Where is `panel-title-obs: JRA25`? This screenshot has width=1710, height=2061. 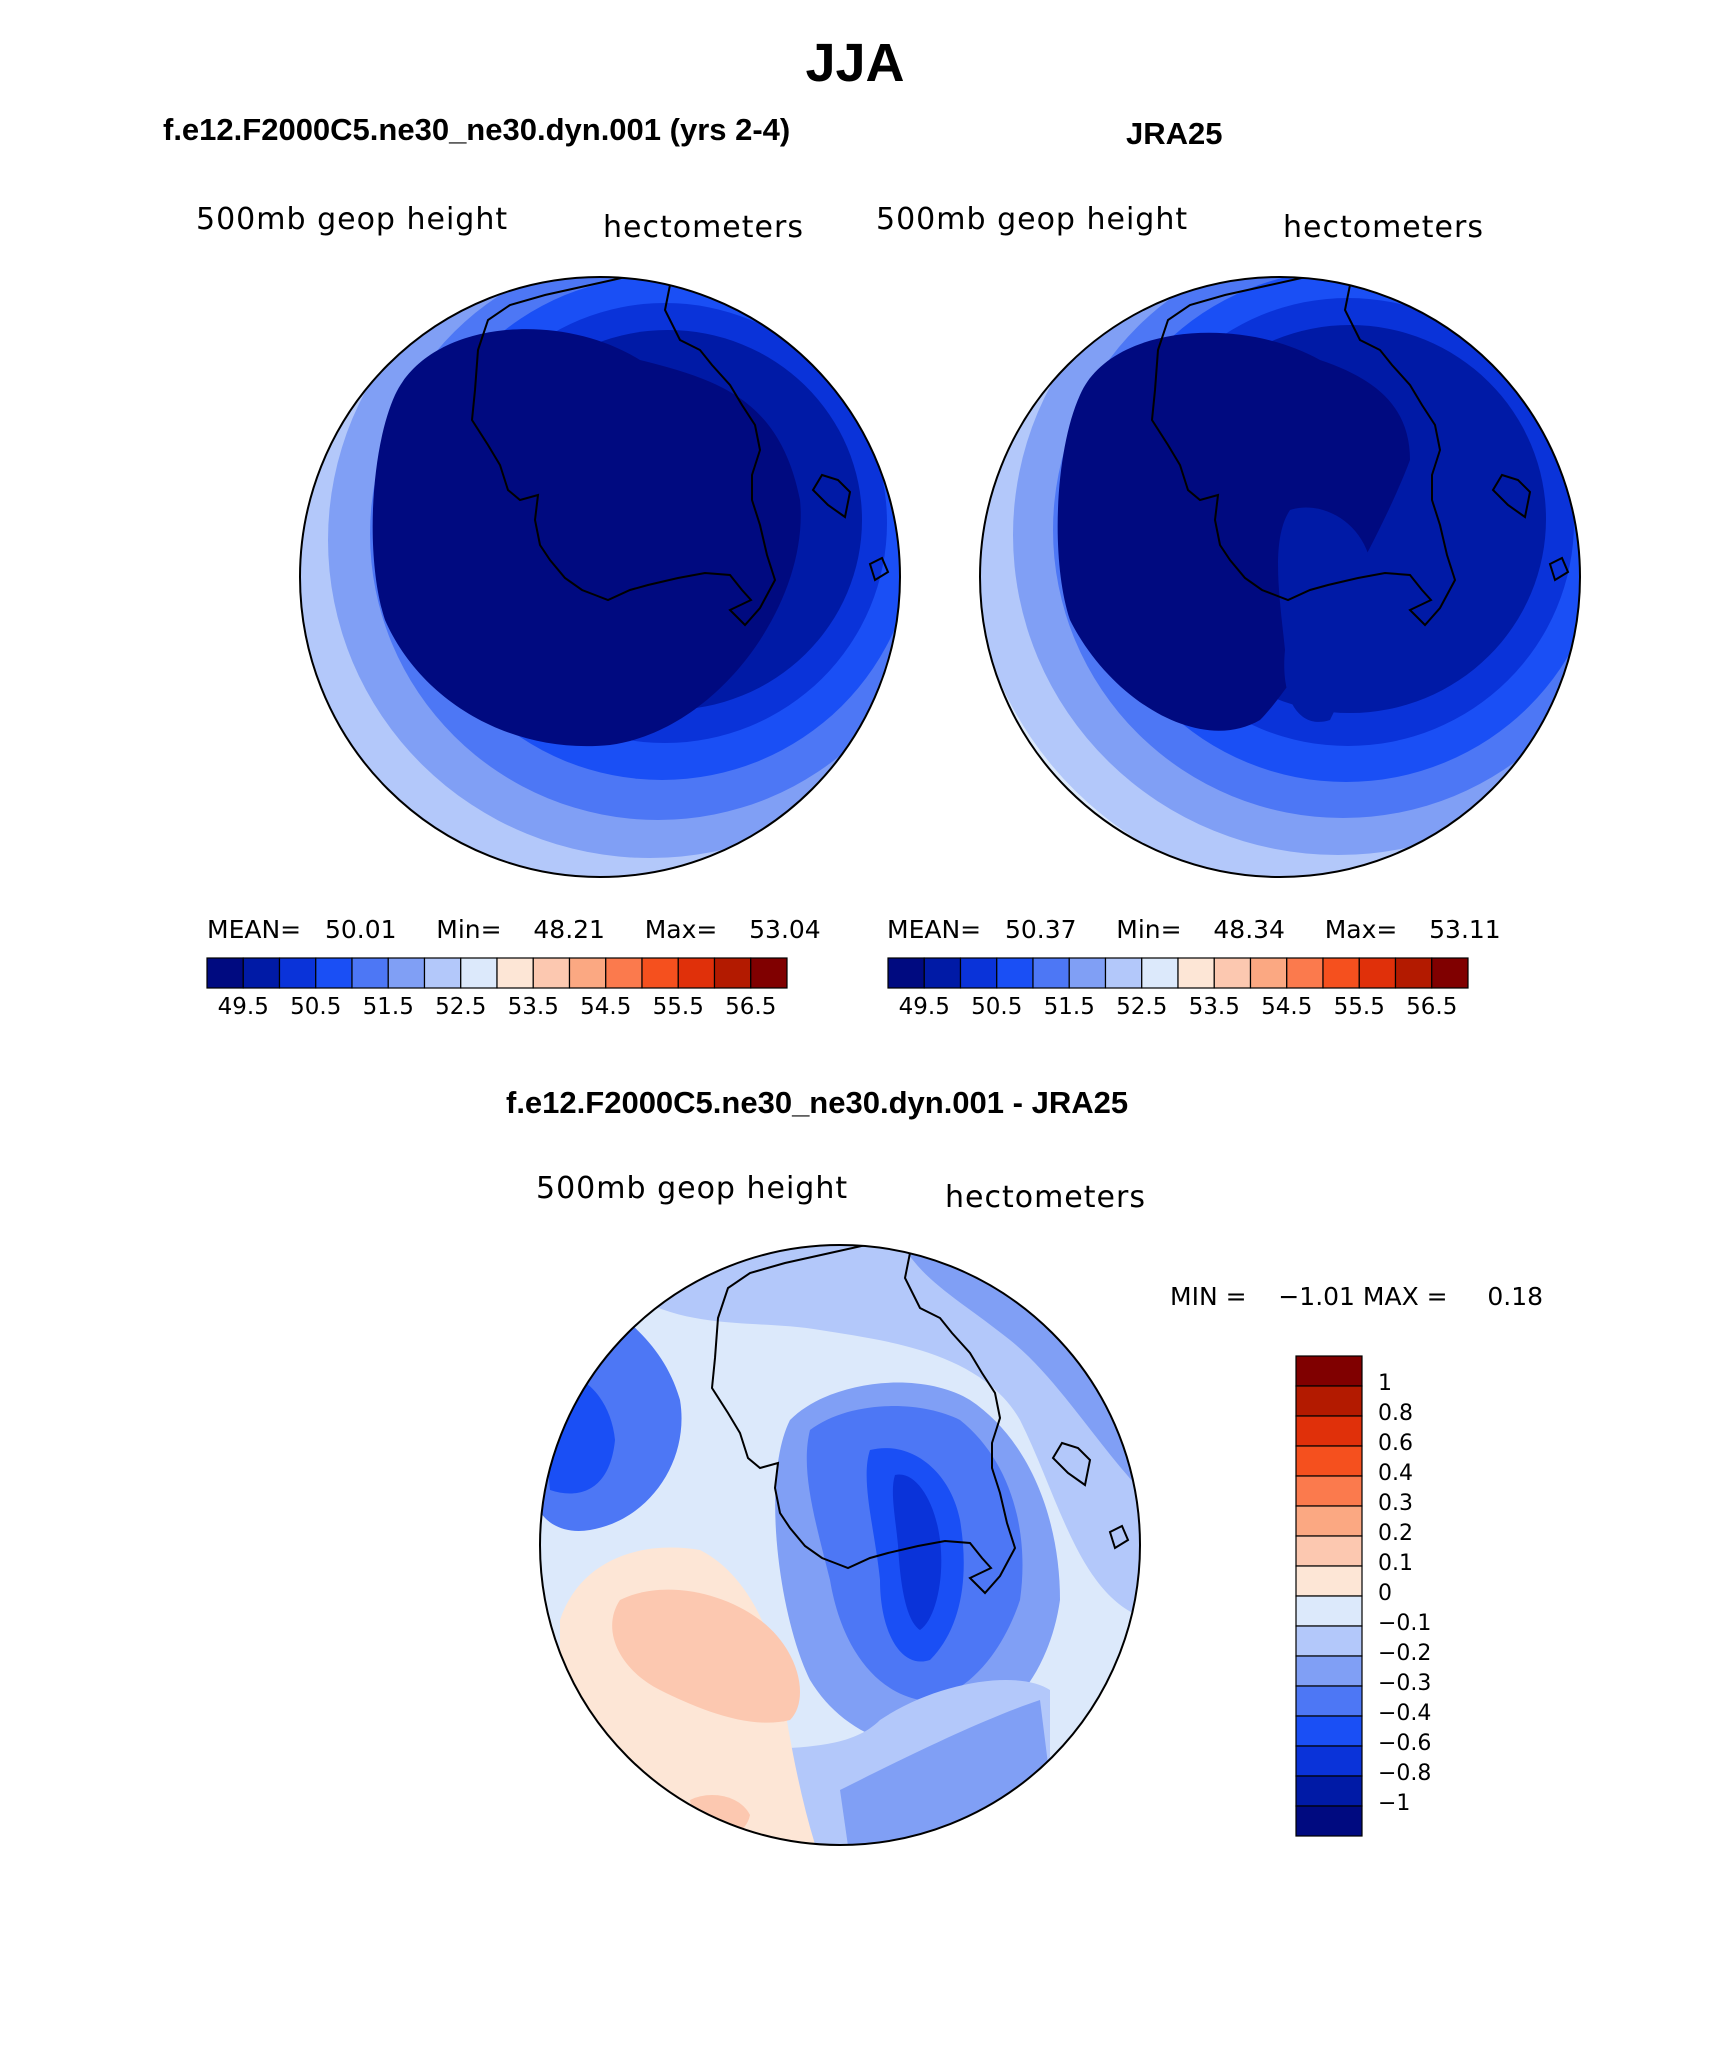
panel-title-obs: JRA25 is located at coordinates (1174, 133).